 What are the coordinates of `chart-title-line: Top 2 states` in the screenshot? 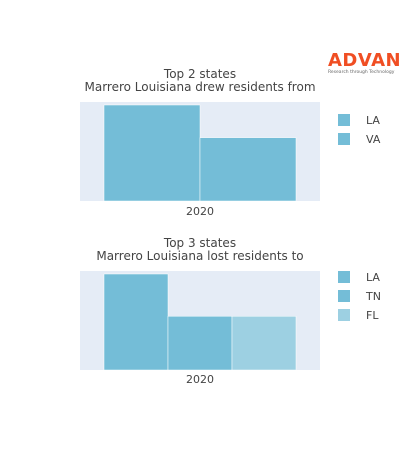 It's located at (199, 74).